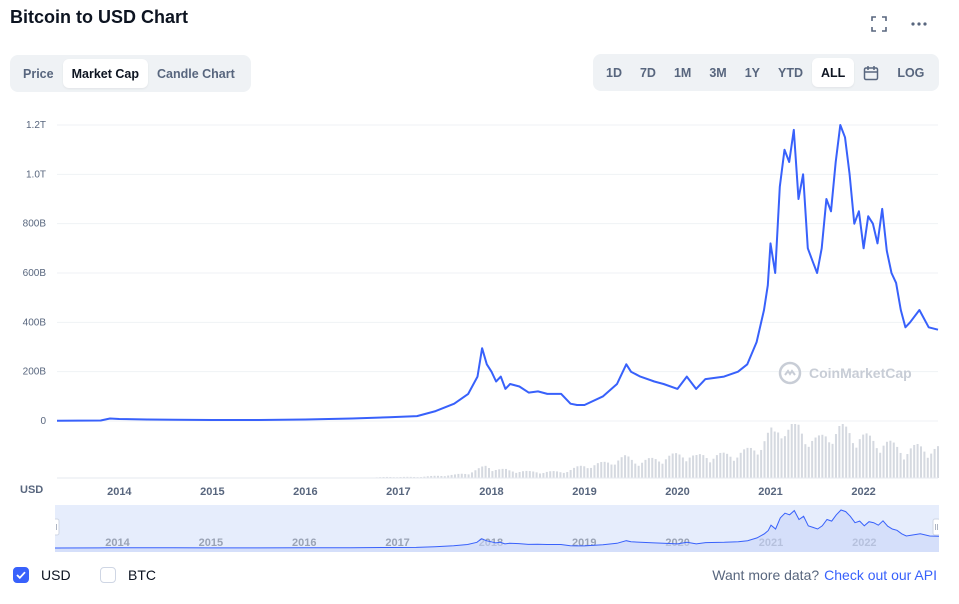  Describe the element at coordinates (770, 492) in the screenshot. I see `x-tick-label: 2021` at that location.